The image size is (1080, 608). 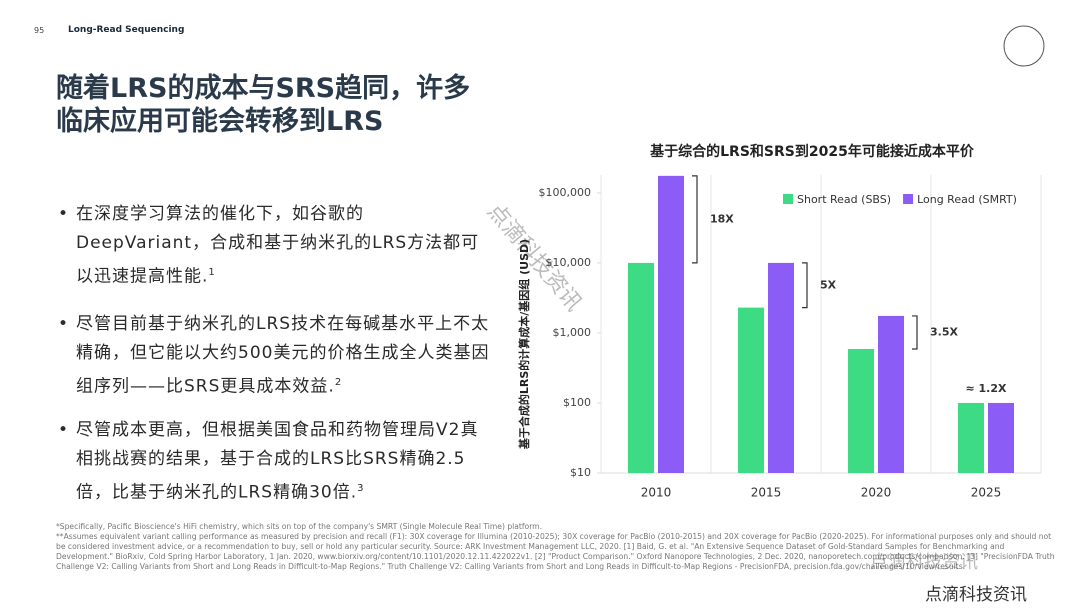 I want to click on x-tick-label: 2015, so click(x=766, y=493).